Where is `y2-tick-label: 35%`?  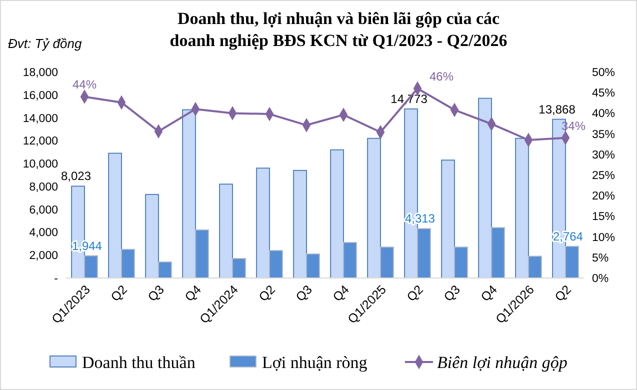
y2-tick-label: 35% is located at coordinates (604, 134).